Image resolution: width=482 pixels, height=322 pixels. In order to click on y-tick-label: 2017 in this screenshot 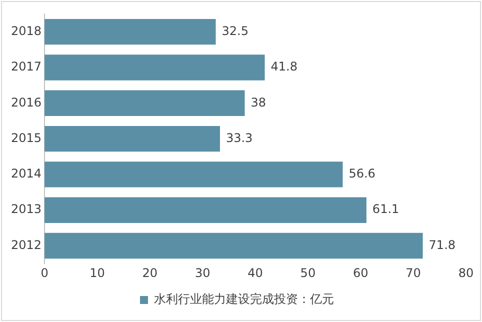, I will do `click(26, 67)`.